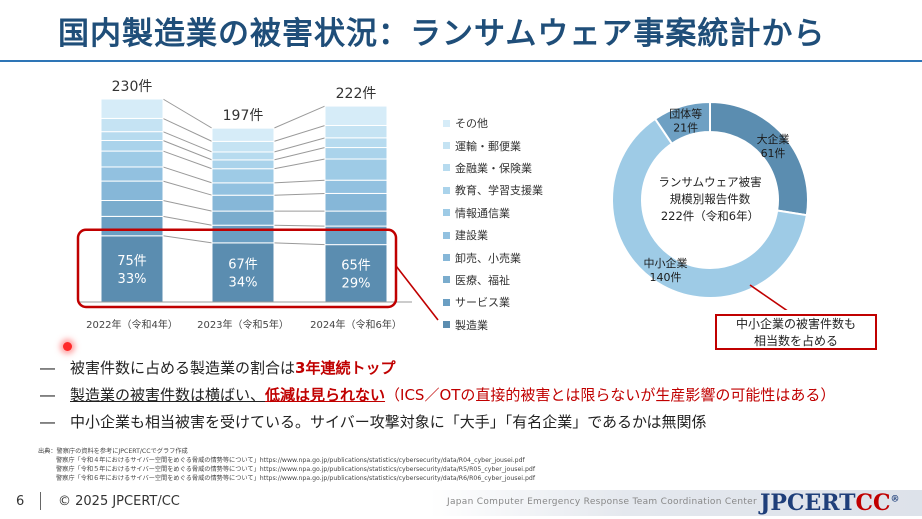 This screenshot has height=519, width=922. I want to click on legend-label: 金融業・保険業, so click(493, 168).